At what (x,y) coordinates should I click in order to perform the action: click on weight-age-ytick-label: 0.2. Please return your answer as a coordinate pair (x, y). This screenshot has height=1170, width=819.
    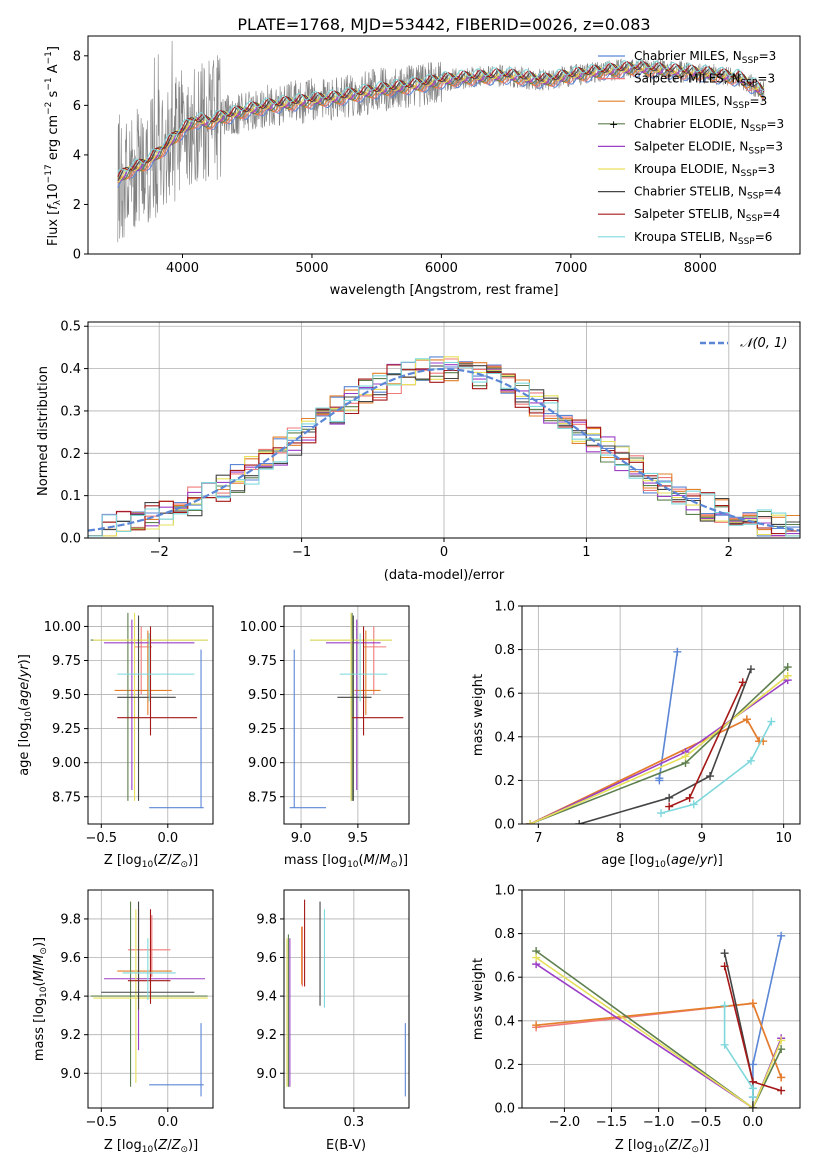
    Looking at the image, I should click on (504, 781).